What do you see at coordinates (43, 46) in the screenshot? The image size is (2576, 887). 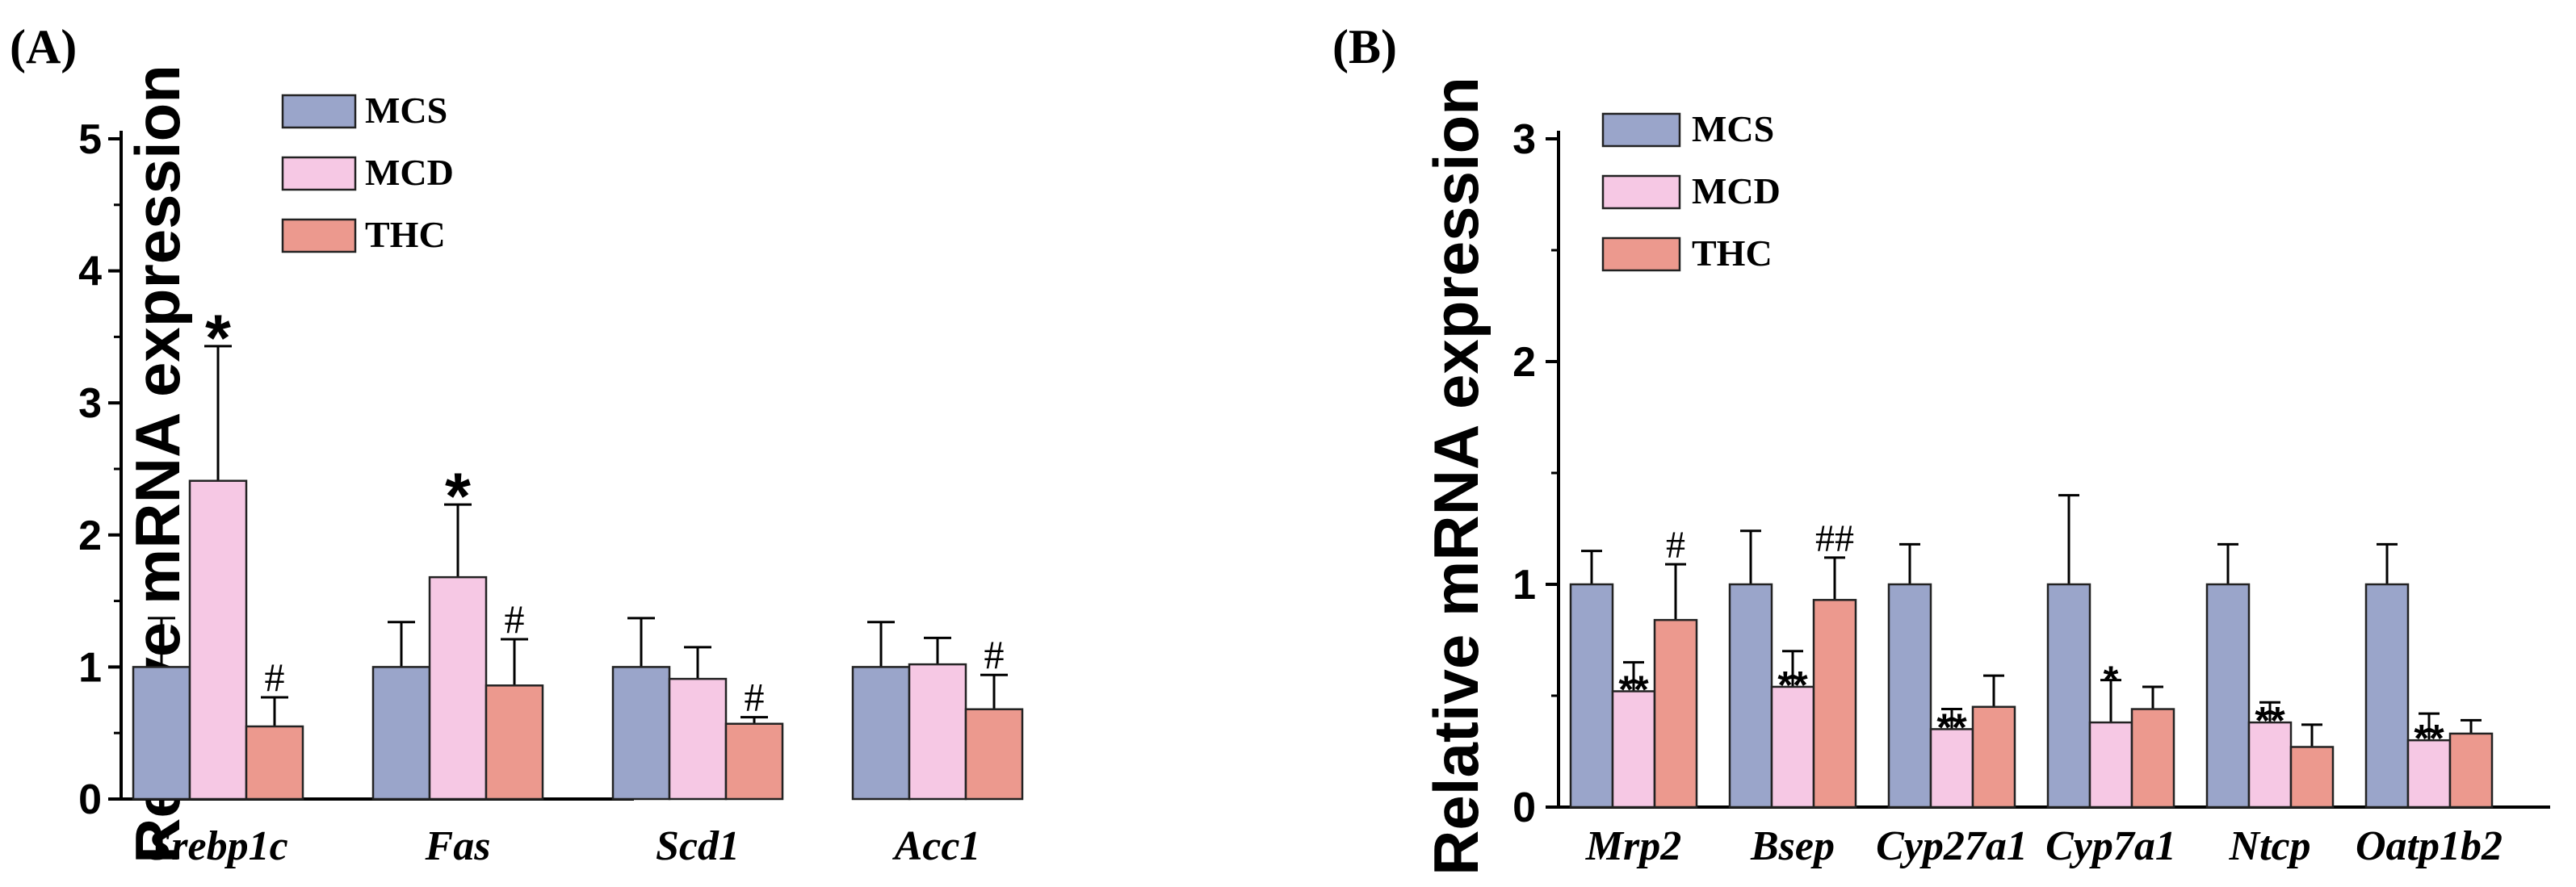 I see `panel-label: (A)` at bounding box center [43, 46].